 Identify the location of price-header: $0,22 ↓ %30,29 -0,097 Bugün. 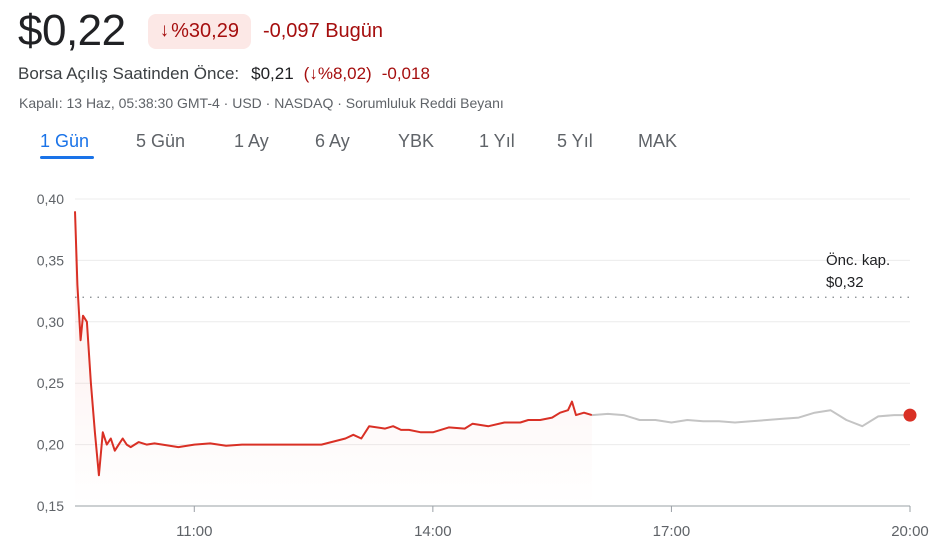
(200, 31).